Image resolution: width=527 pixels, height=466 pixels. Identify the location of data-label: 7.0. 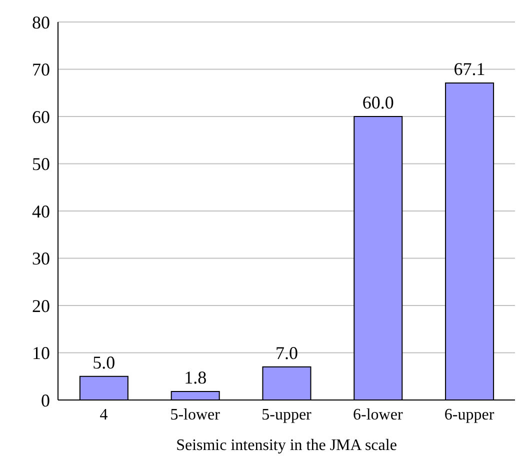
(286, 352).